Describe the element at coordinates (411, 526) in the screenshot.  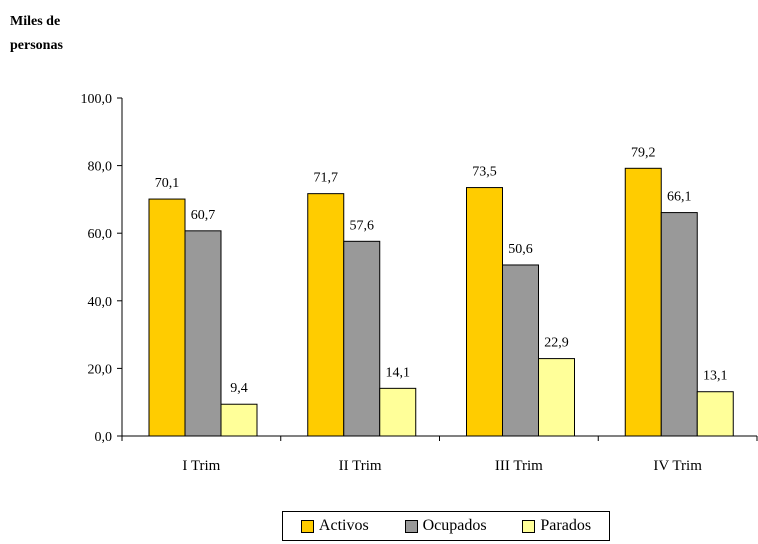
I see `legend-swatch-ocupados` at that location.